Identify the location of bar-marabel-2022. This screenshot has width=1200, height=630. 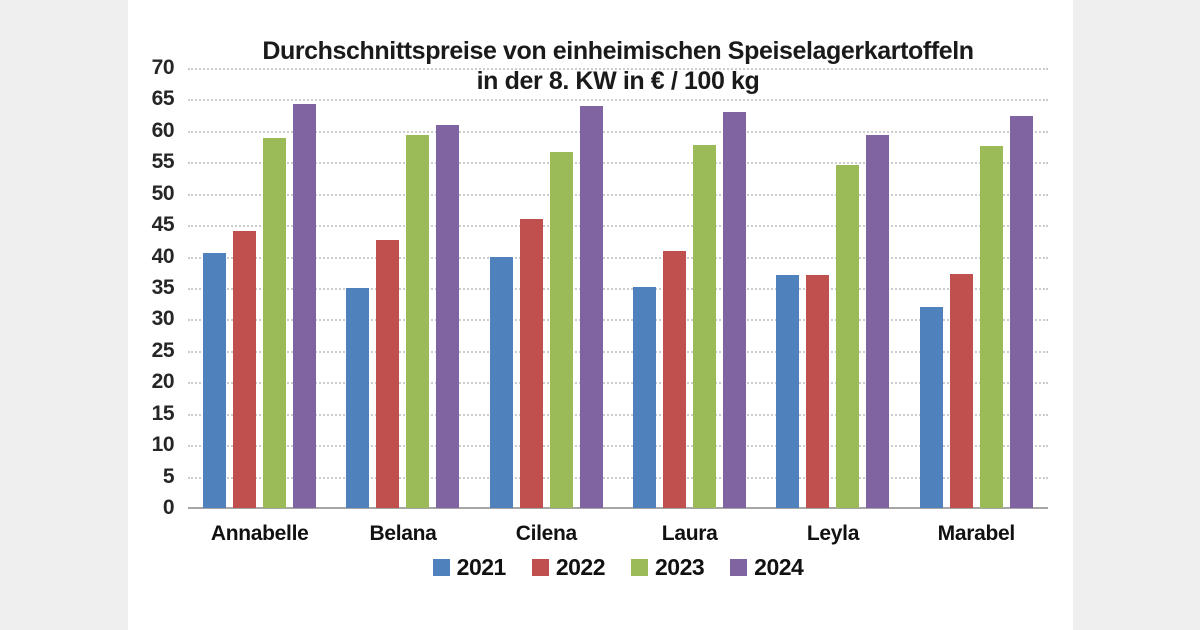
(961, 390).